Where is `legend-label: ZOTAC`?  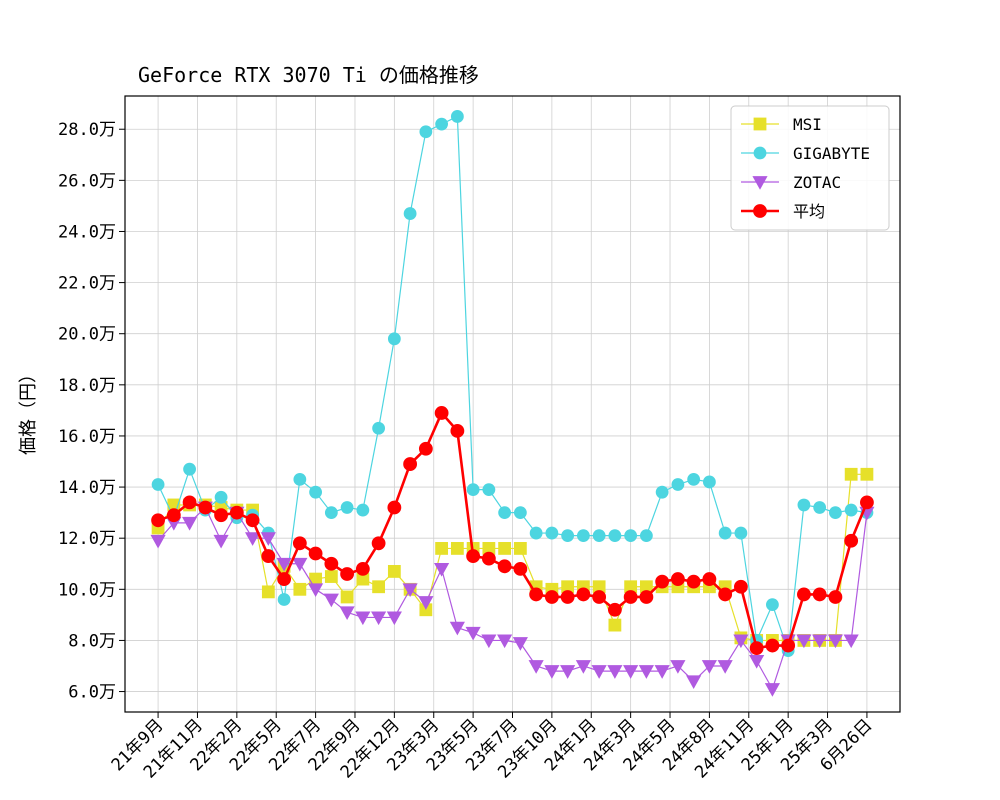
legend-label: ZOTAC is located at coordinates (817, 182).